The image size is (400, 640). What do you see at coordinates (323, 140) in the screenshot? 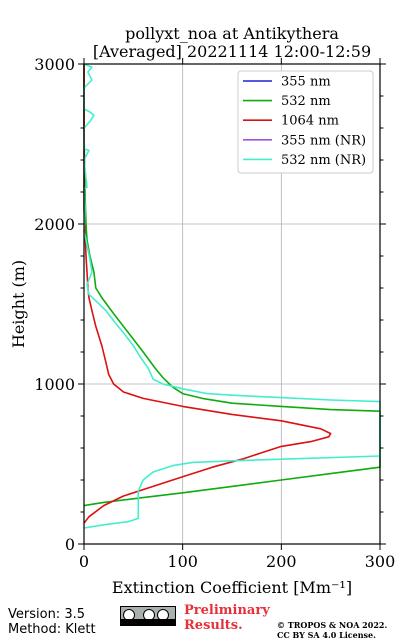
I see `legend-label-3: 355 nm (NR)` at bounding box center [323, 140].